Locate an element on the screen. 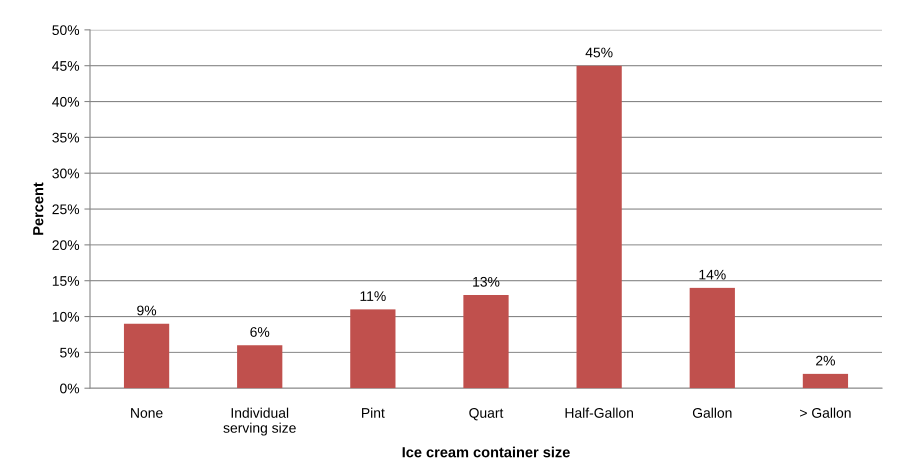 The height and width of the screenshot is (474, 900). y-tick-label: 25% is located at coordinates (66, 209).